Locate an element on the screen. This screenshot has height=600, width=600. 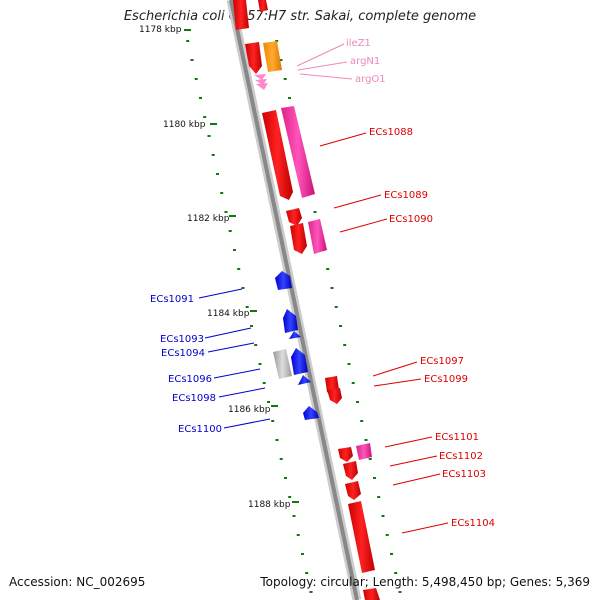
gene-label-ECs1088: ECs1088 is located at coordinates (391, 132).